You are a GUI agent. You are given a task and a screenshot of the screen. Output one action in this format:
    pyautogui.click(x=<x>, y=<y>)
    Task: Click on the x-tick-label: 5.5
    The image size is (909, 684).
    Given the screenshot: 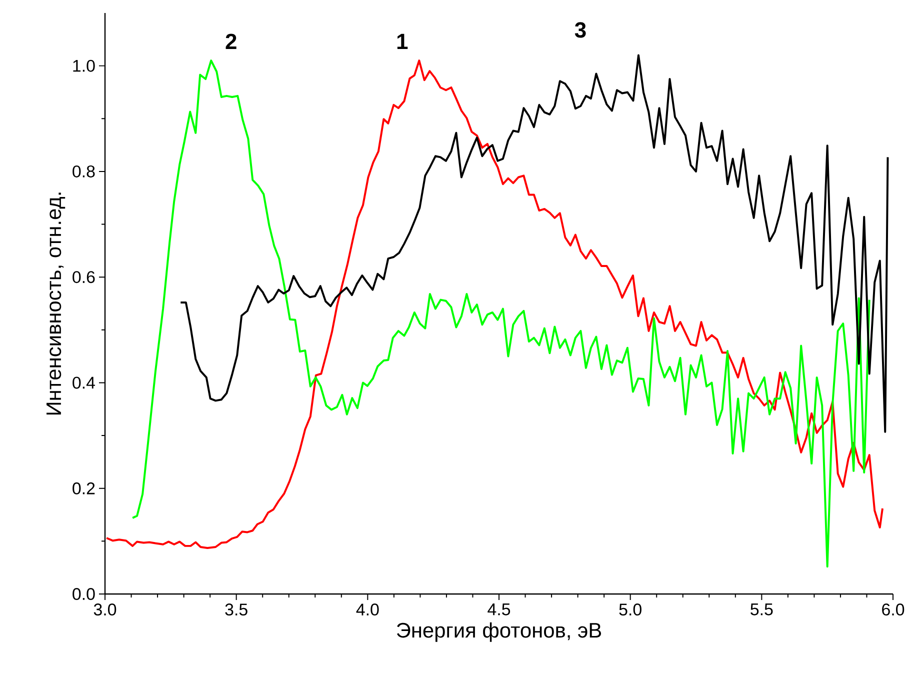 What is the action you would take?
    pyautogui.click(x=761, y=610)
    